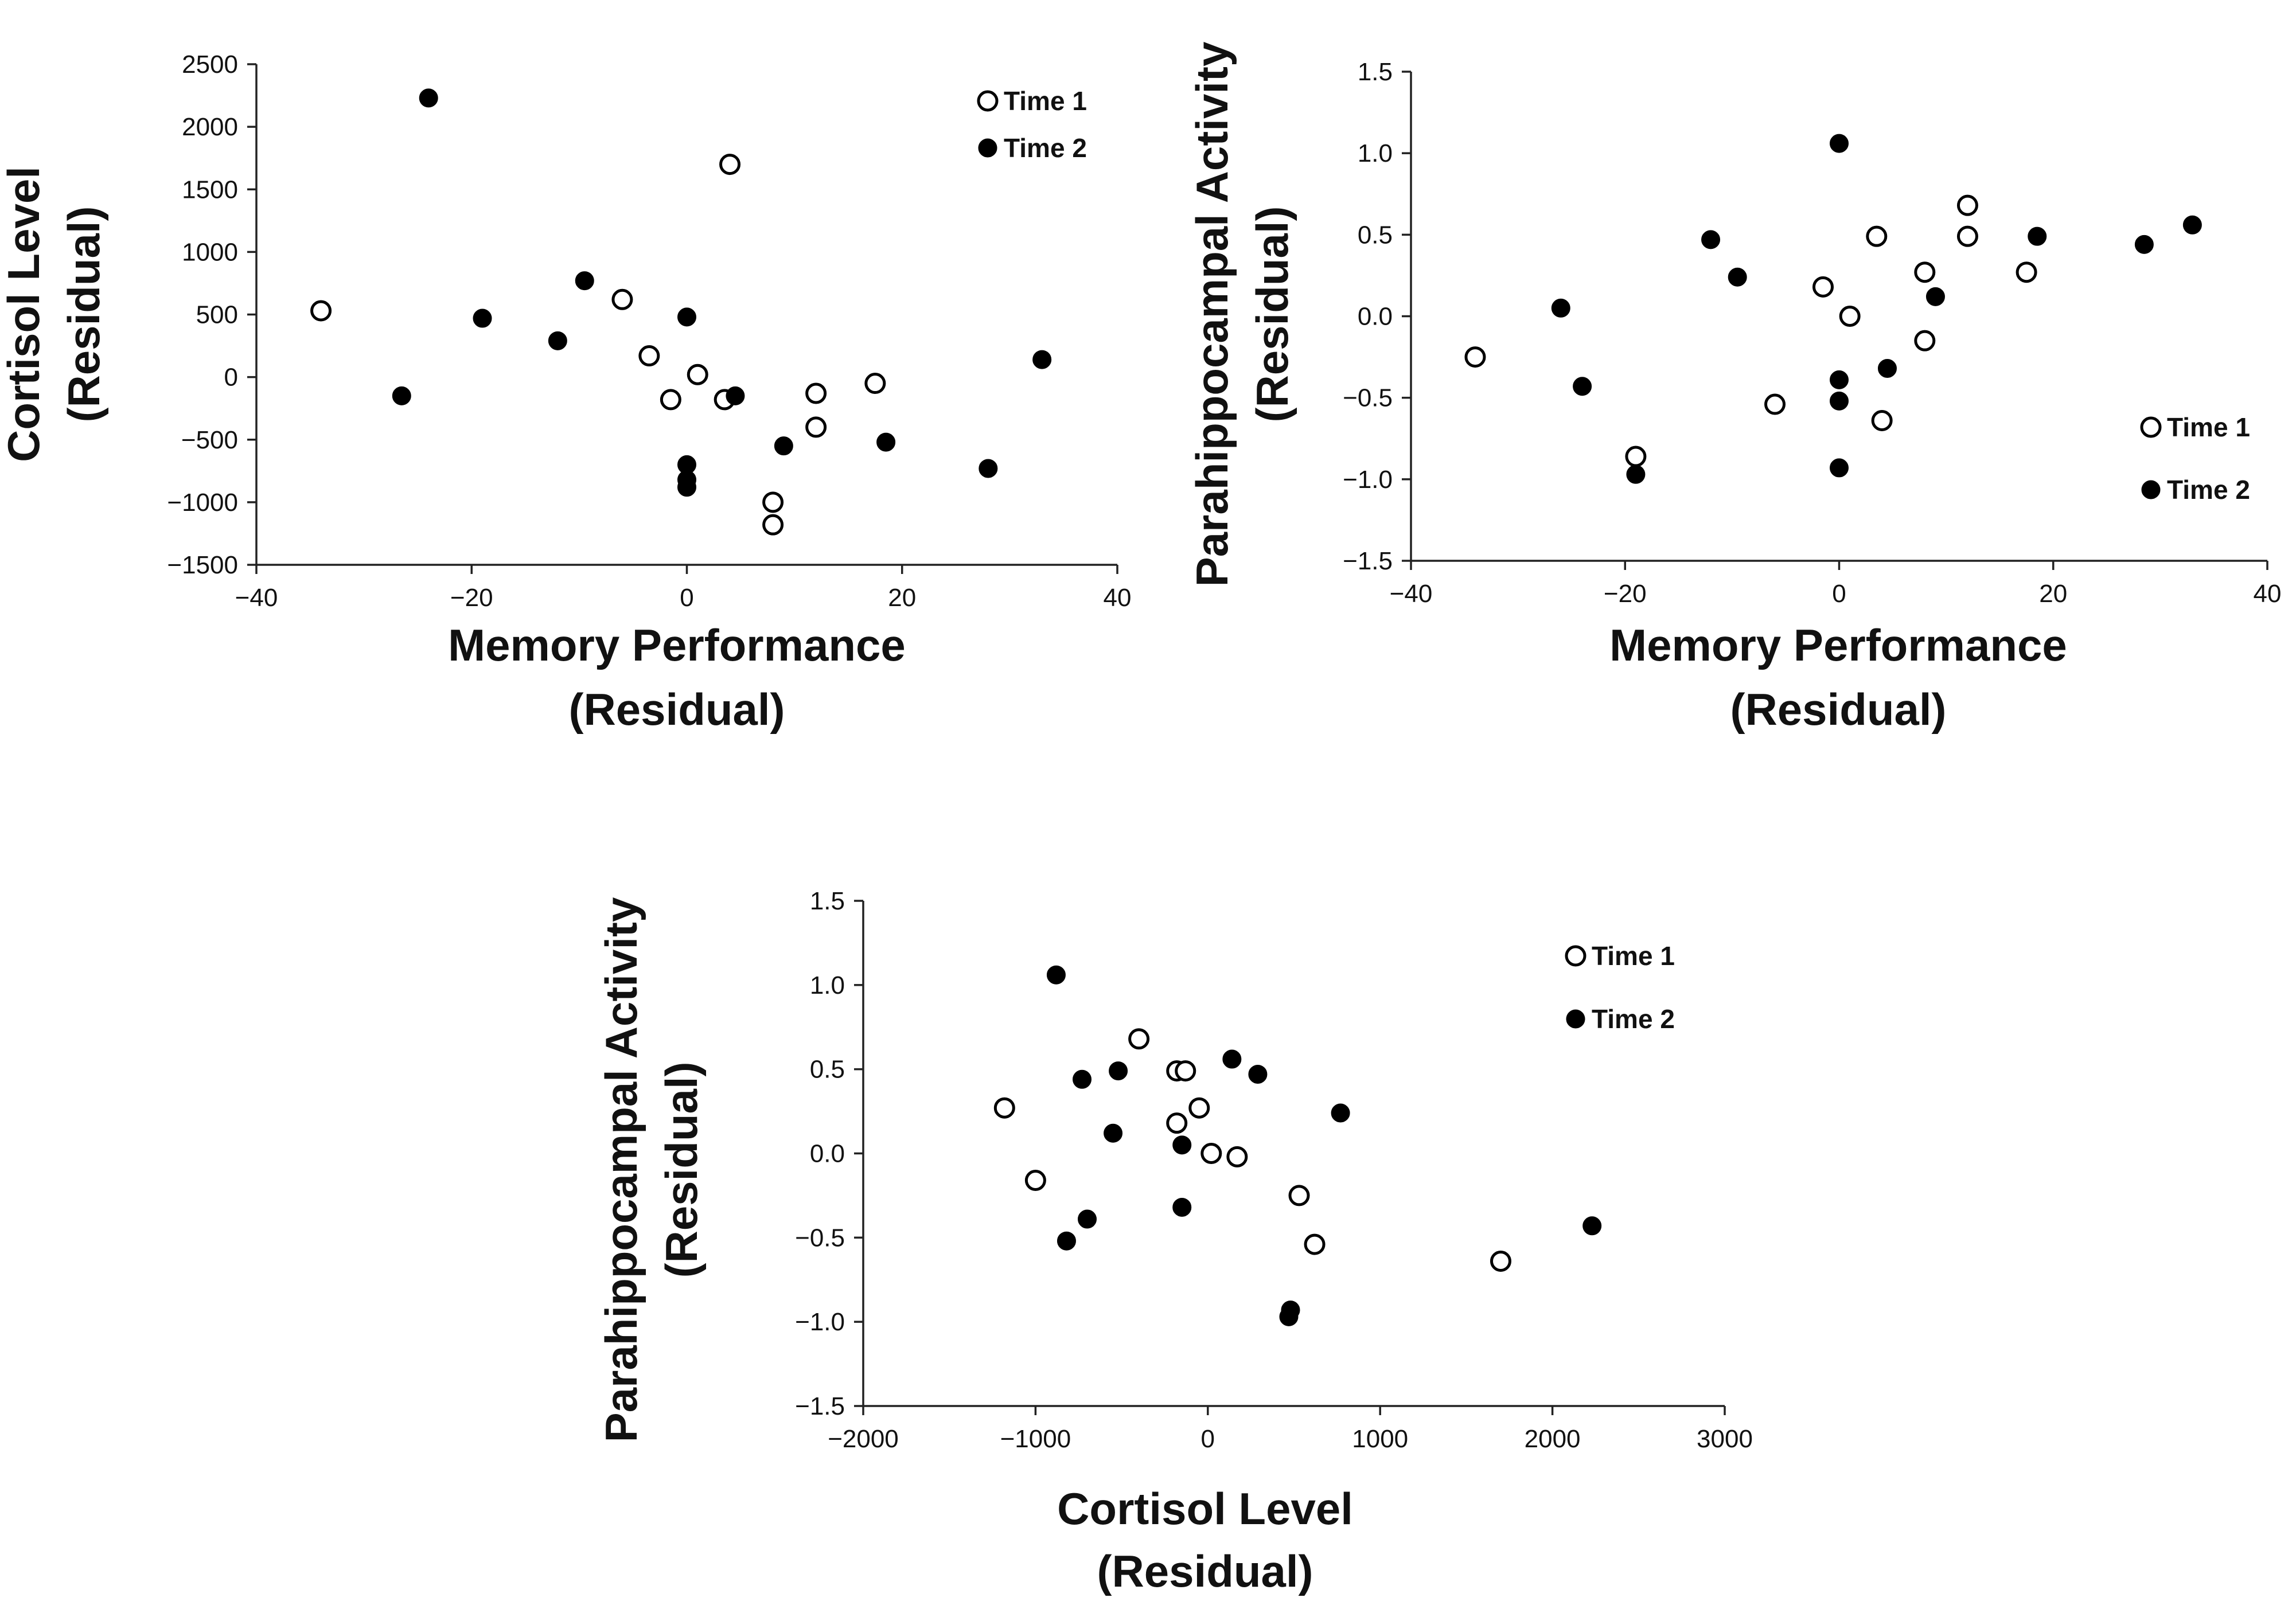 The height and width of the screenshot is (1613, 2296). Describe the element at coordinates (681, 1169) in the screenshot. I see `y-axis-title-line: (Residual)` at that location.